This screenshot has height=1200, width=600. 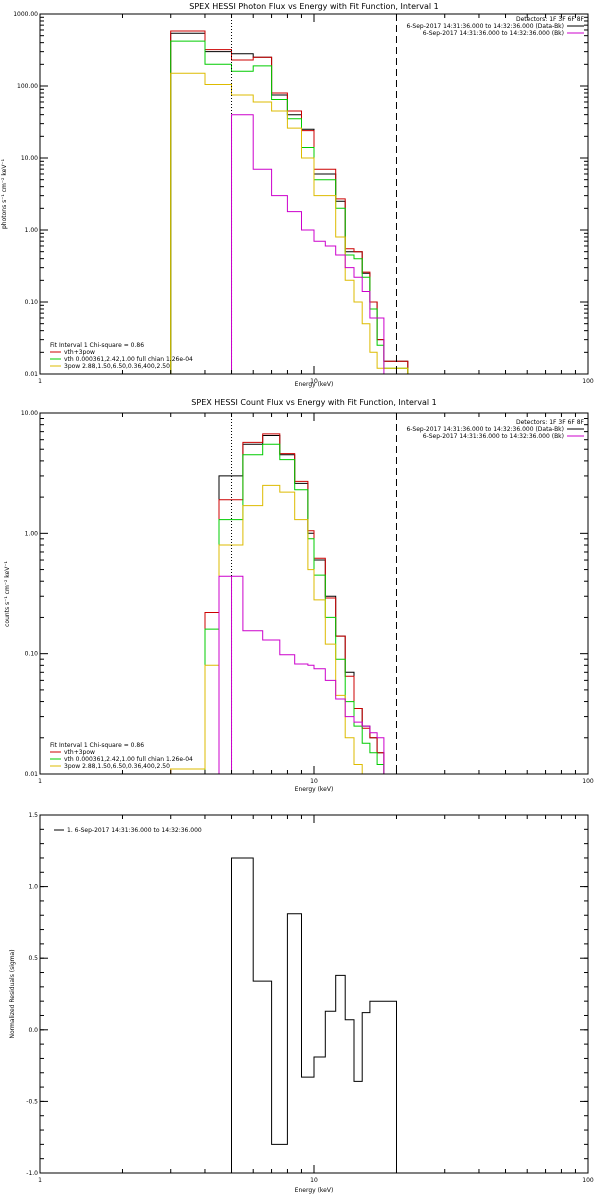 What do you see at coordinates (29, 158) in the screenshot?
I see `photon-flux-ytick-label: 10.00` at bounding box center [29, 158].